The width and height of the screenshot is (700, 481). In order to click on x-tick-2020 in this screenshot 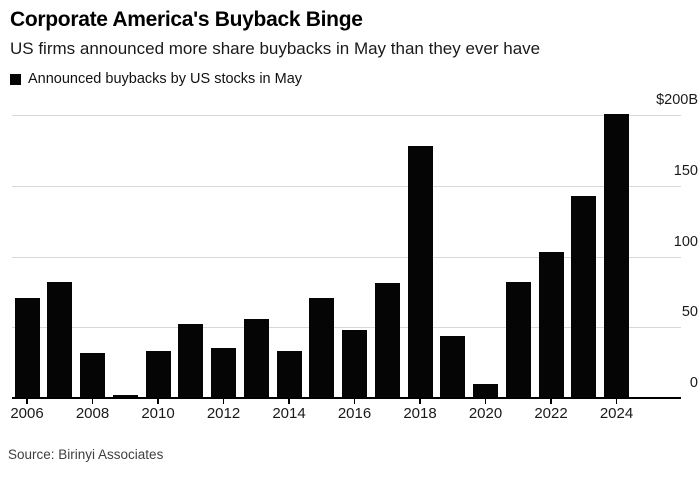, I will do `click(485, 401)`.